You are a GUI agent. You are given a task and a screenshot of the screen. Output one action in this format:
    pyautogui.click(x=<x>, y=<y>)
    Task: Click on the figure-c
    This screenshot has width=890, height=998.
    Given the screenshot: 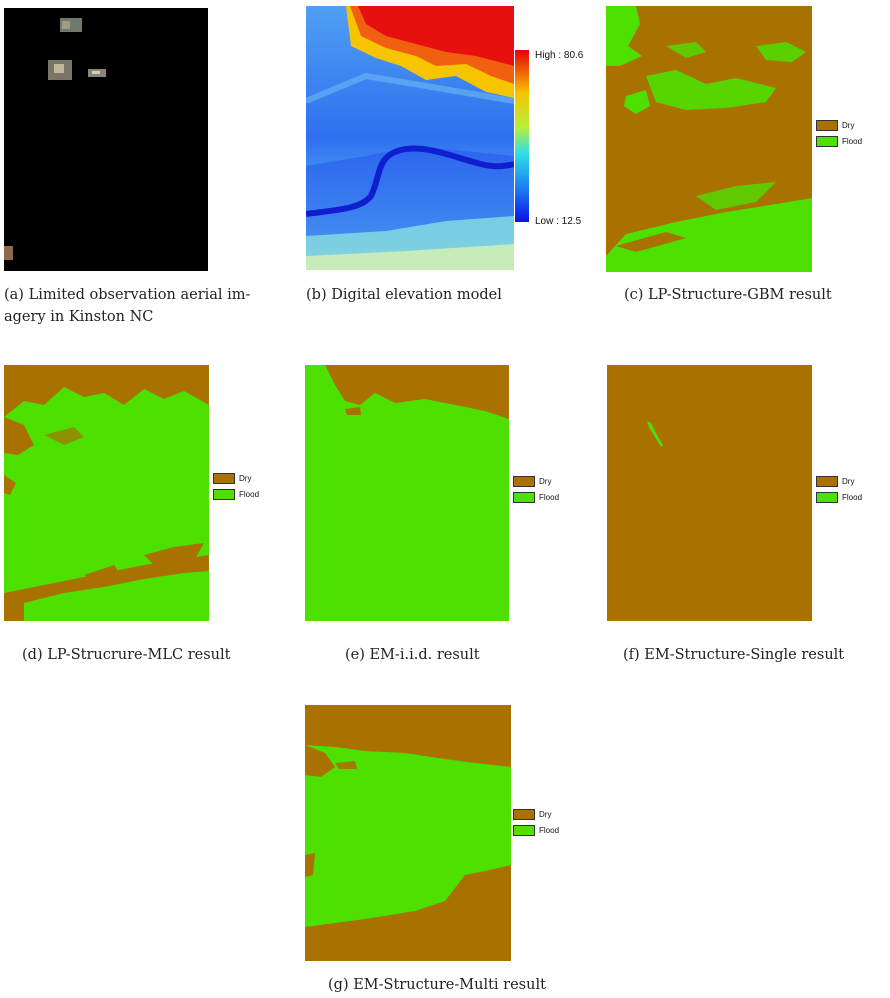 What is the action you would take?
    pyautogui.click(x=709, y=139)
    